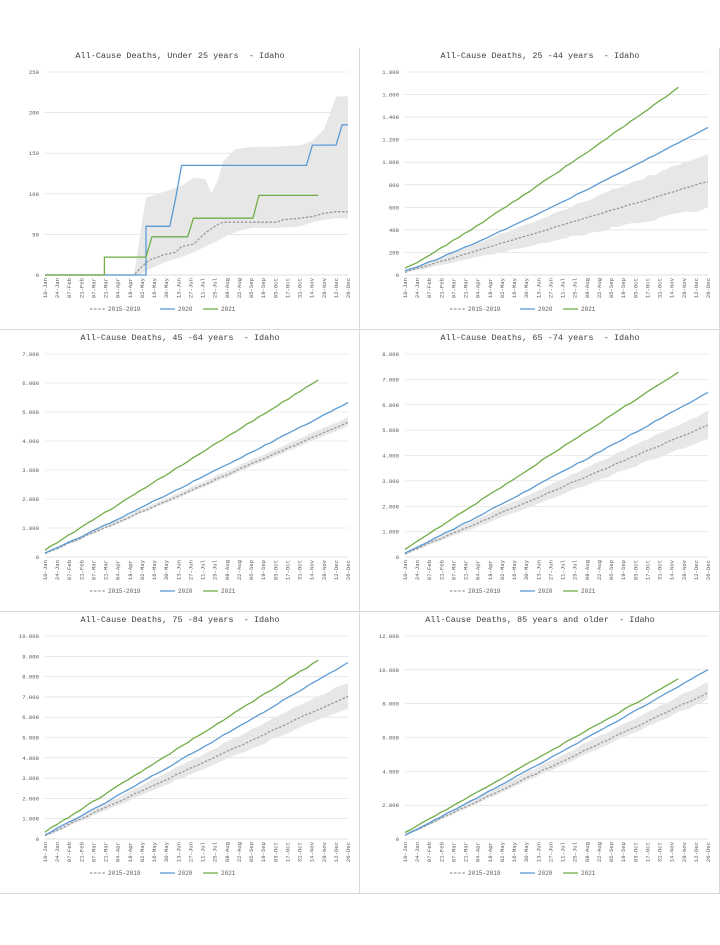 This screenshot has width=720, height=945. I want to click on x-tick-label: 14-Nov, so click(312, 287).